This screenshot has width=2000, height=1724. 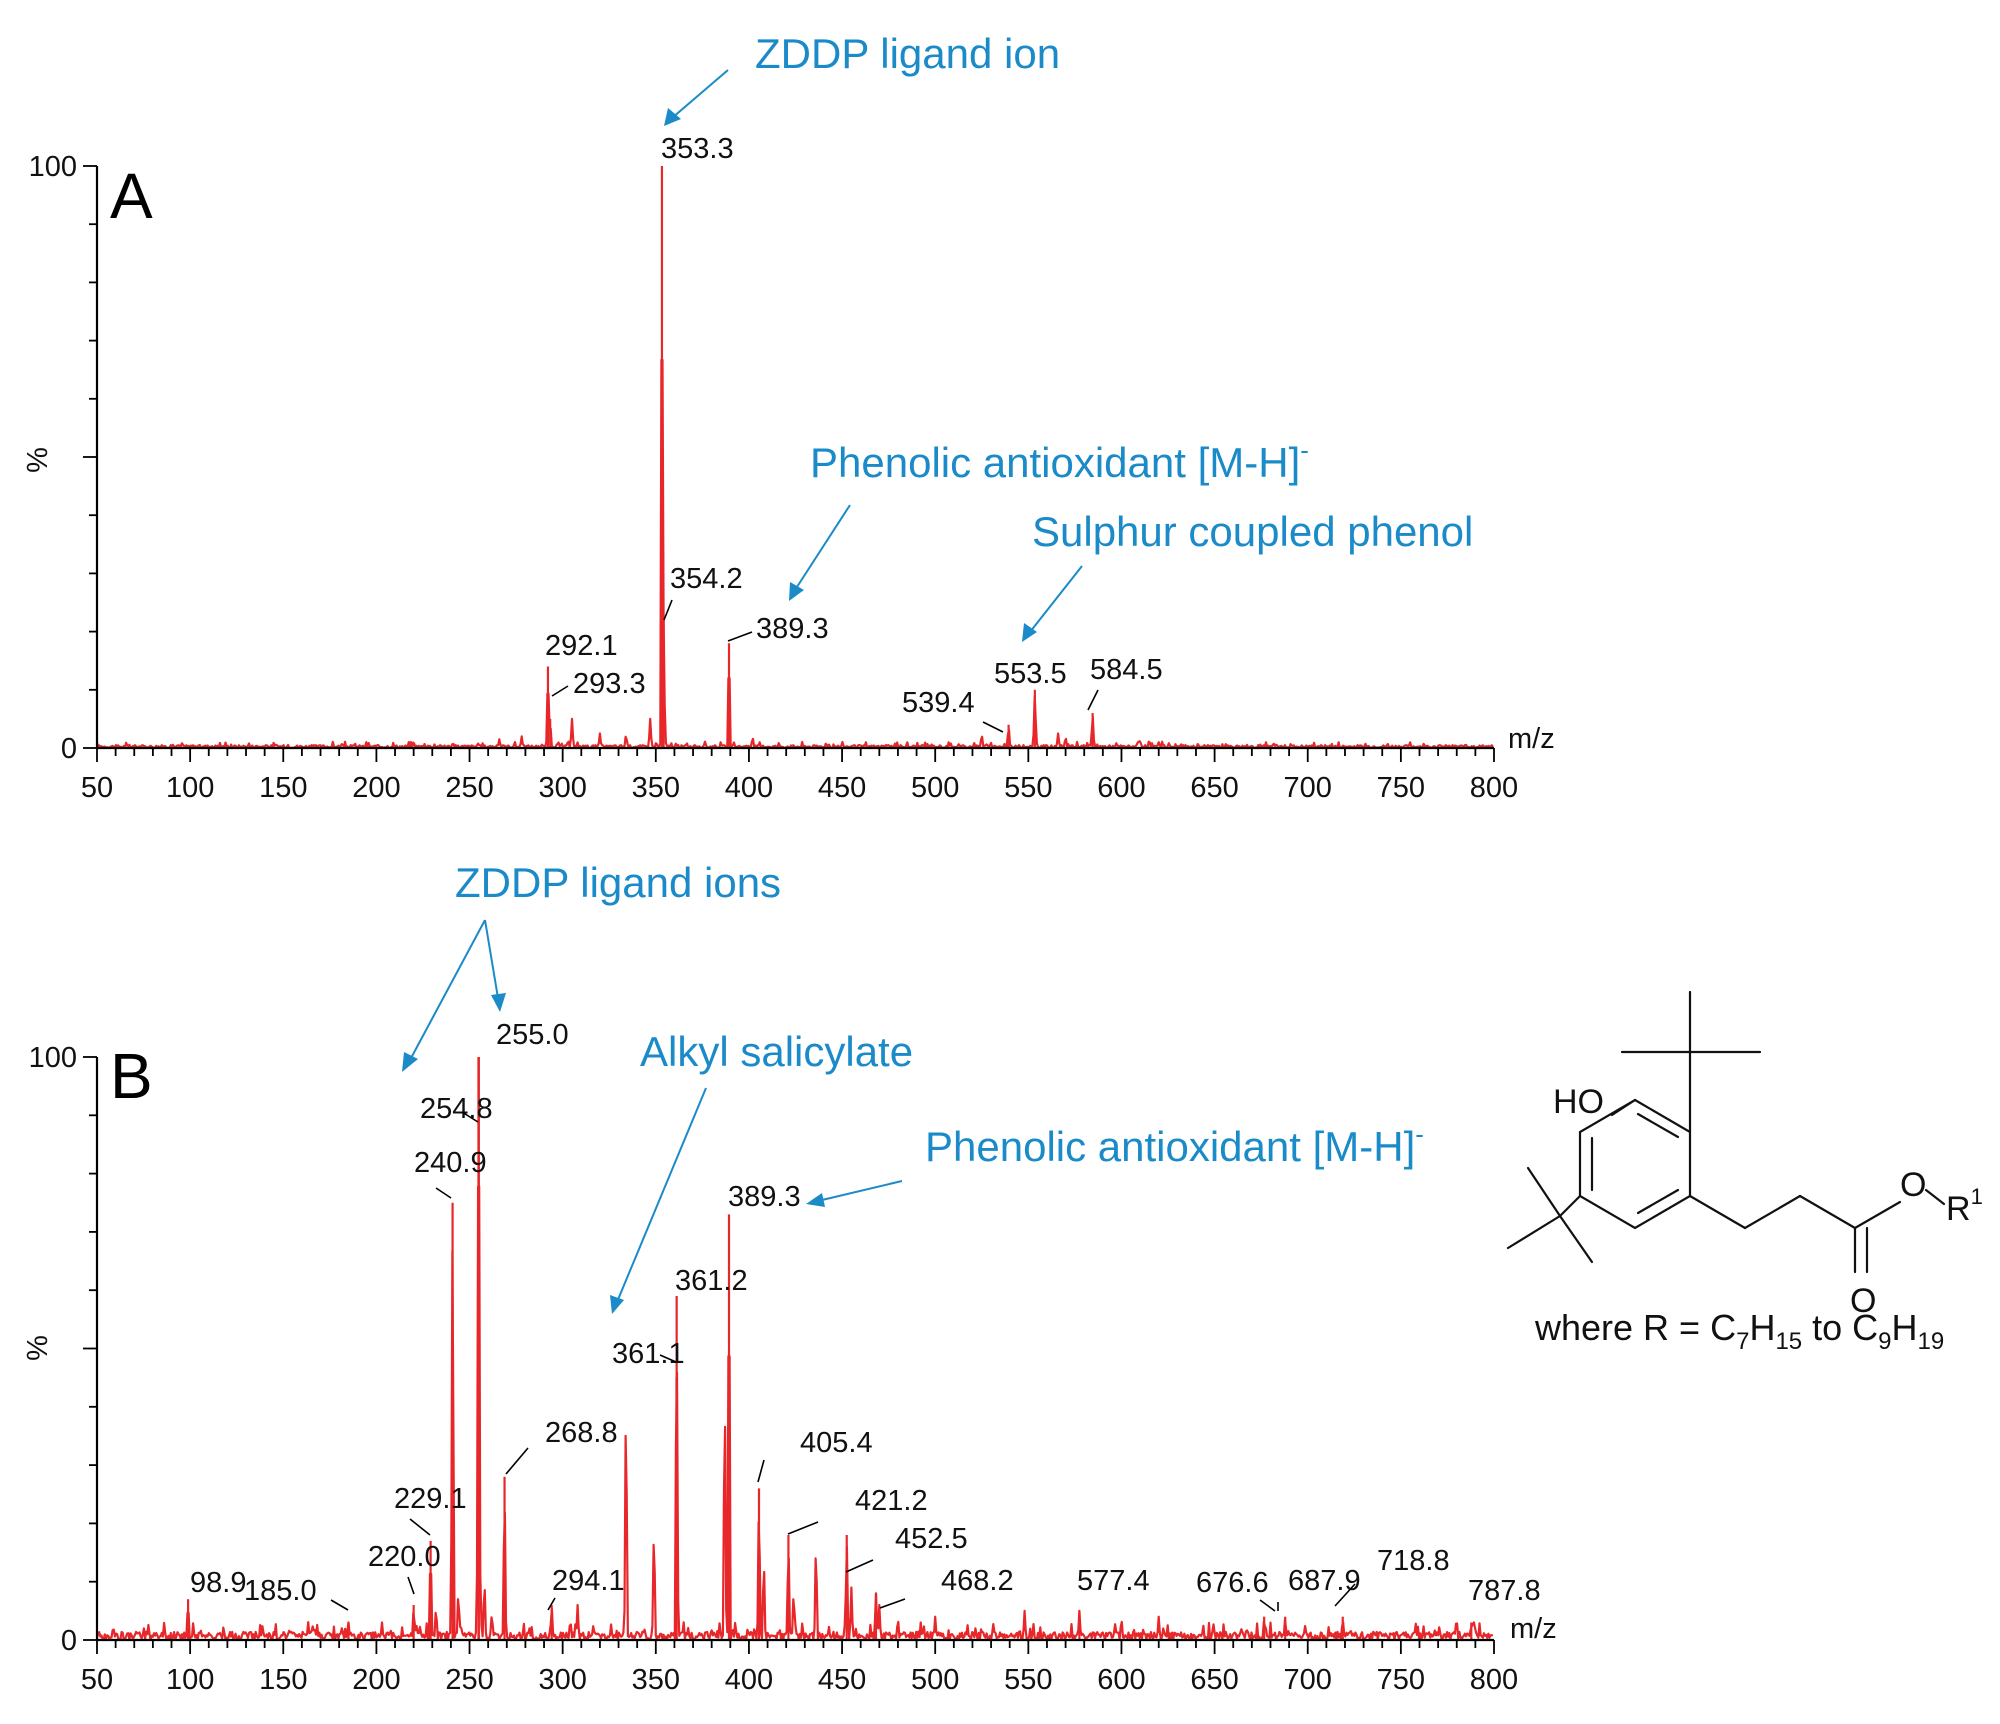 I want to click on panel-a-y-tick-label-1: 100, so click(x=53, y=167).